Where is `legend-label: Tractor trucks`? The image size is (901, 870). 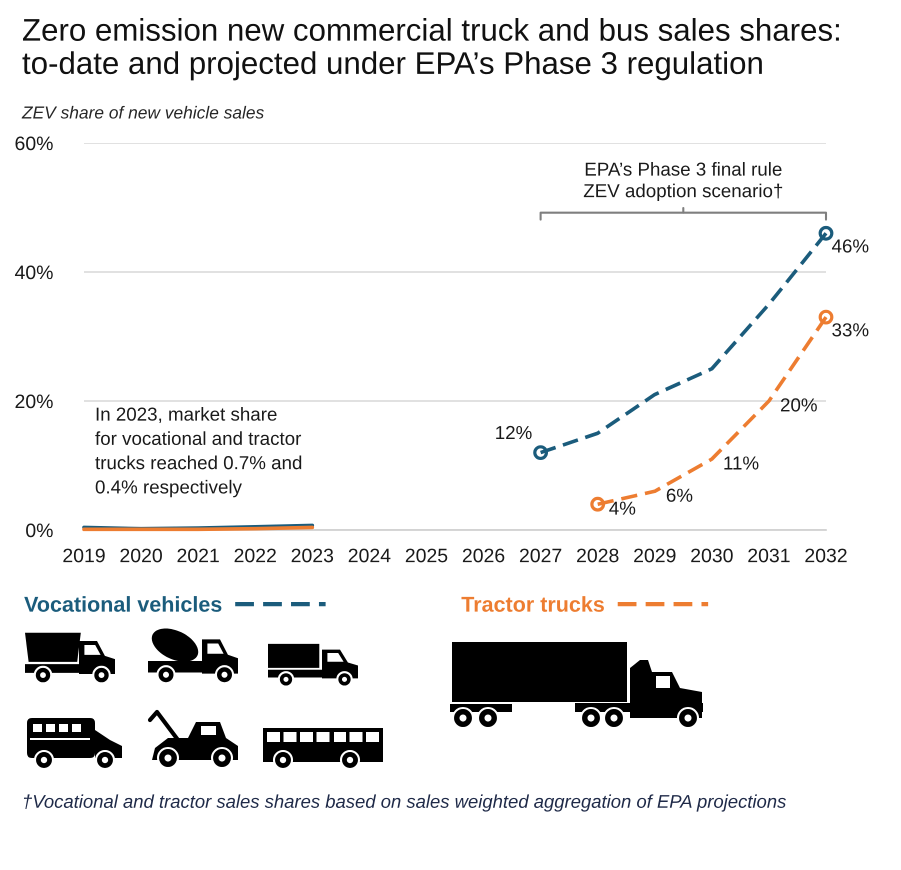
legend-label: Tractor trucks is located at coordinates (532, 604).